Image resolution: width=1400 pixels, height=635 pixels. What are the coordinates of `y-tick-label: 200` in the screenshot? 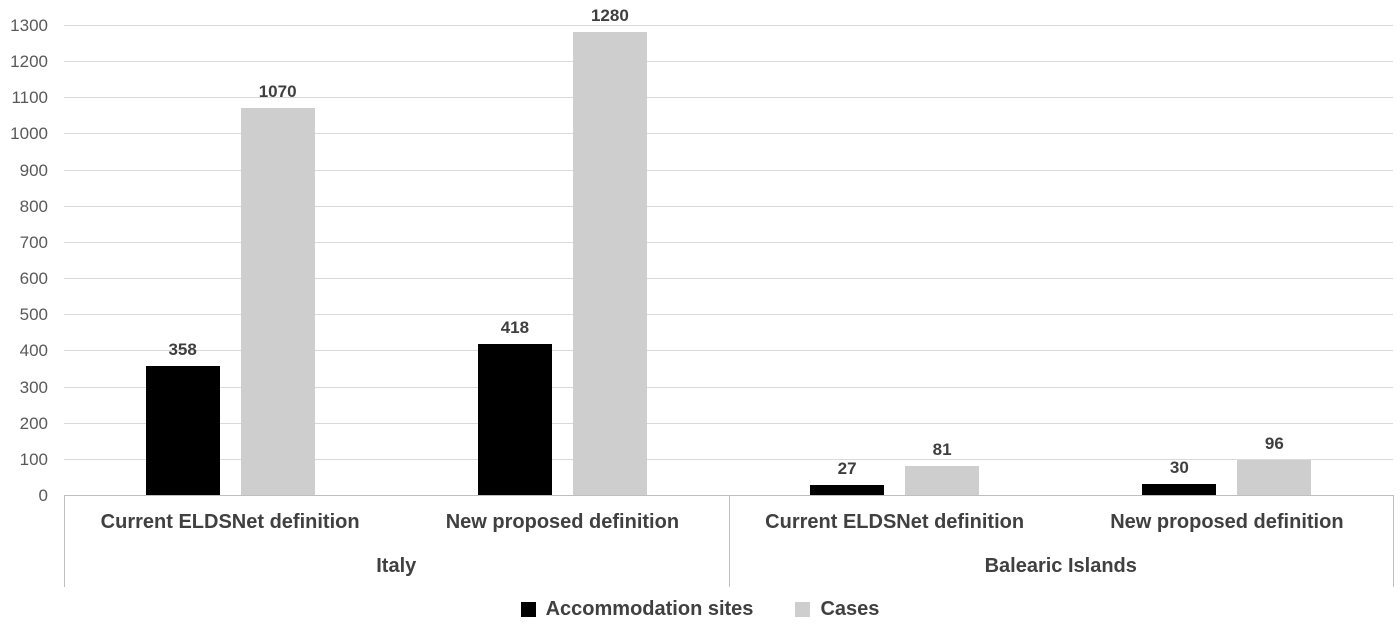 It's located at (33, 423).